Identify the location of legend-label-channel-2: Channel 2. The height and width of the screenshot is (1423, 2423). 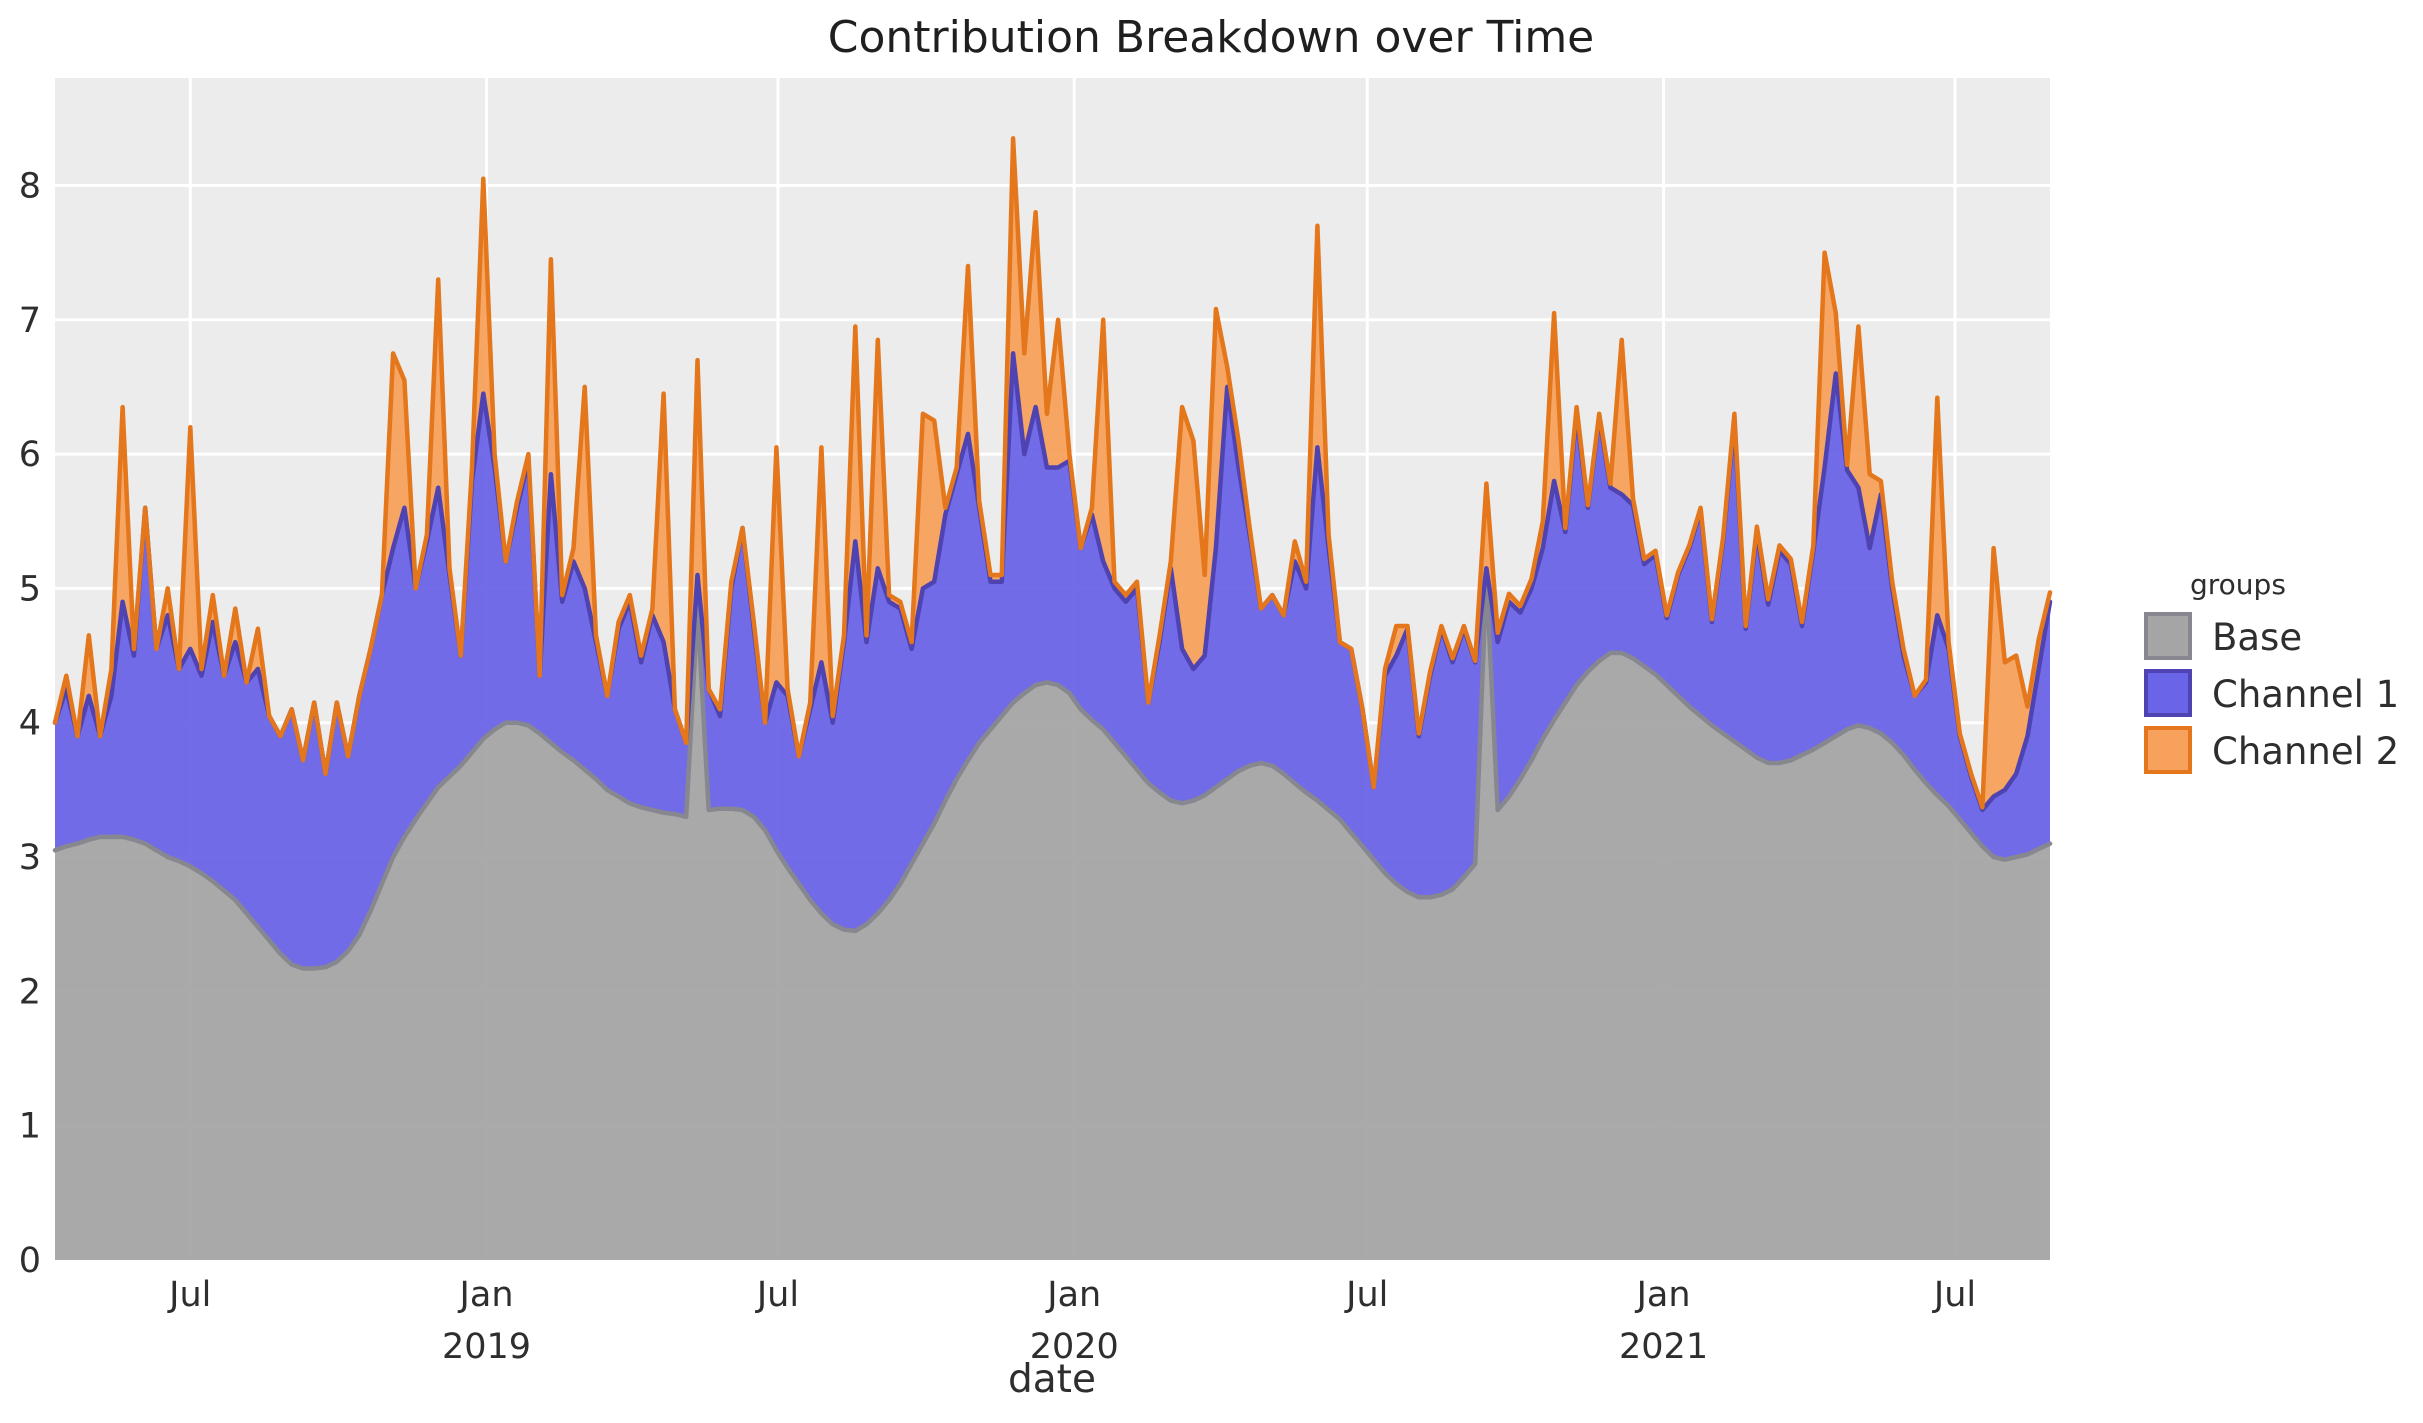
(2305, 751).